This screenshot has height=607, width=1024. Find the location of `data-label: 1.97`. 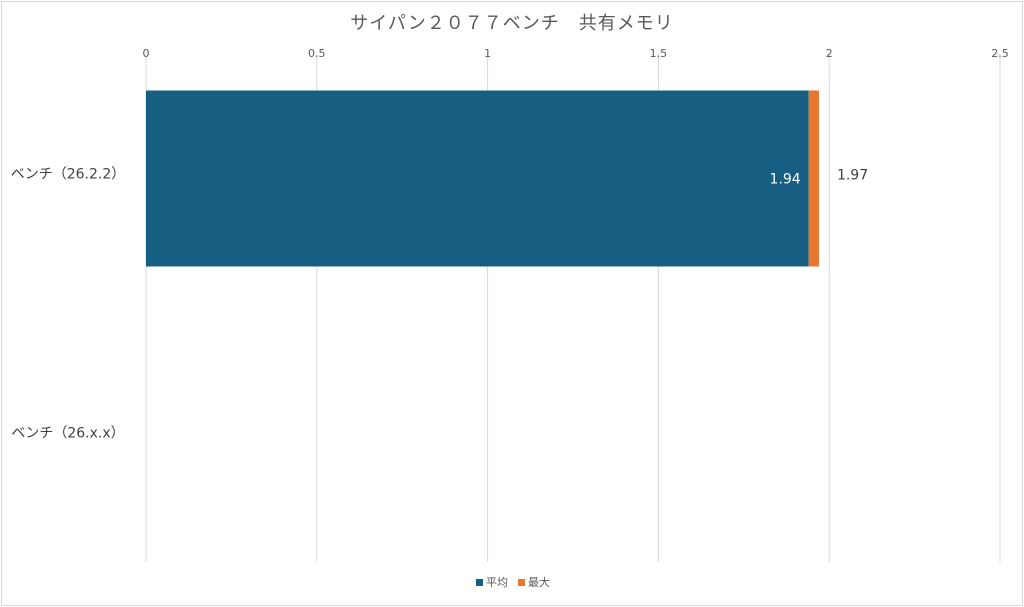

data-label: 1.97 is located at coordinates (852, 176).